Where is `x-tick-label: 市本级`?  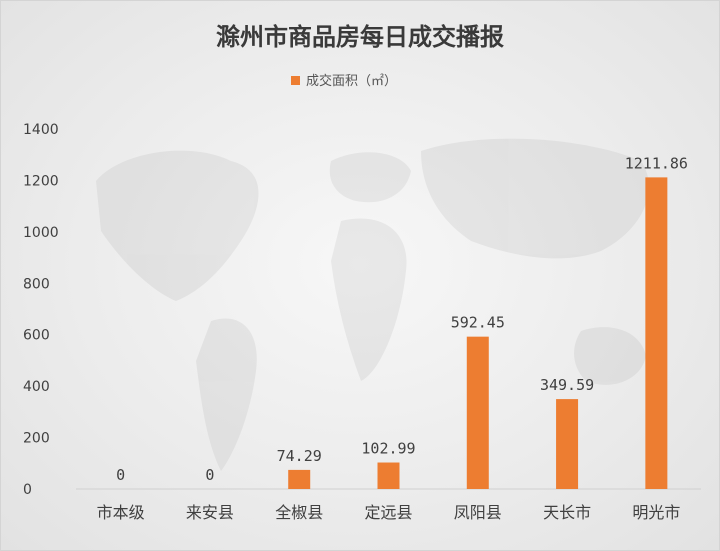 x-tick-label: 市本级 is located at coordinates (121, 512).